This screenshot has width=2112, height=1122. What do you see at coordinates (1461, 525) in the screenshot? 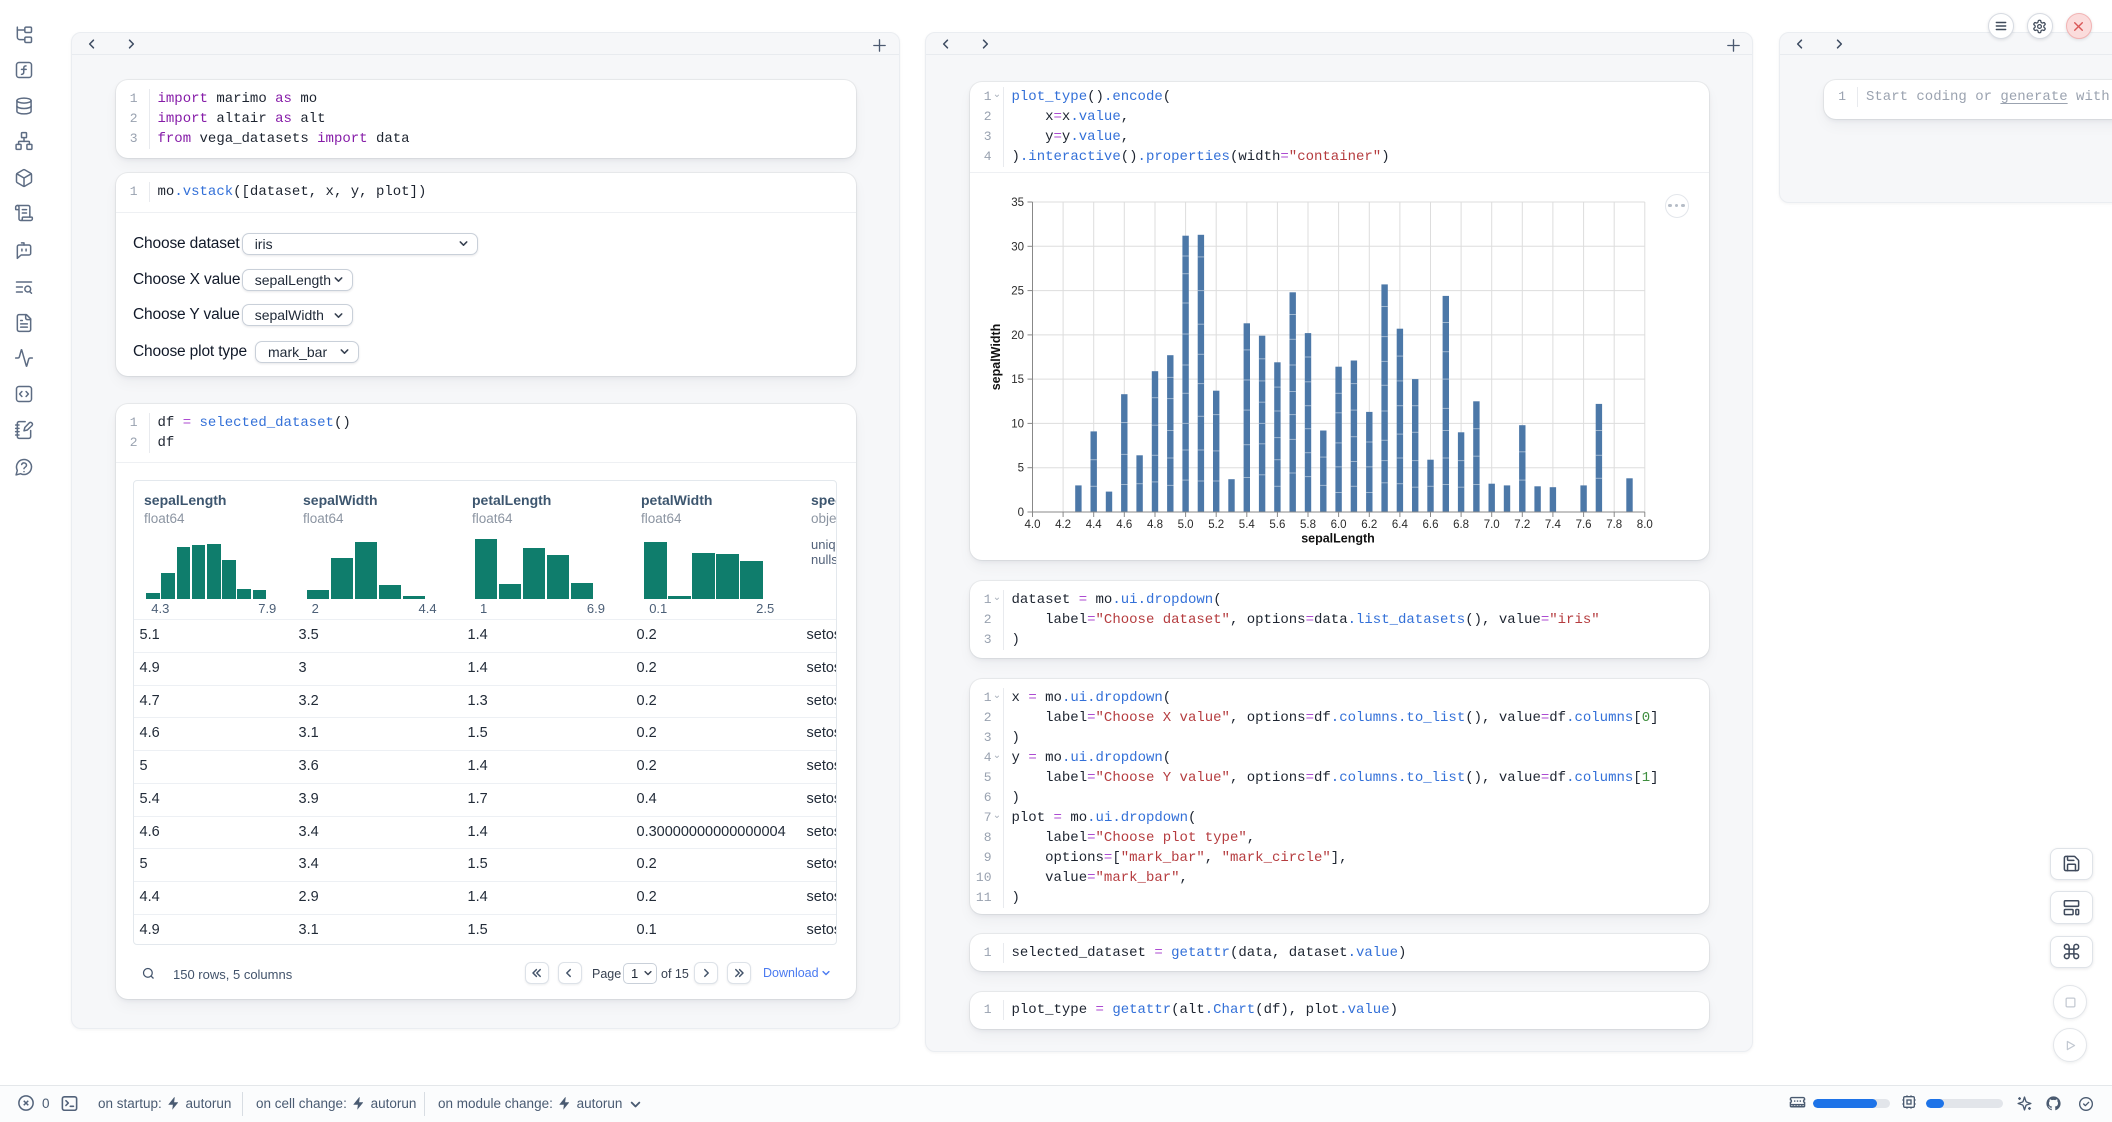
I see `svg-text: 6.8` at bounding box center [1461, 525].